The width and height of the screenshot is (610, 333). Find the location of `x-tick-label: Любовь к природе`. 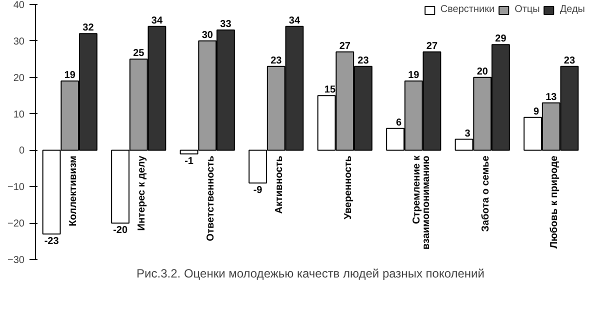

x-tick-label: Любовь к природе is located at coordinates (554, 202).